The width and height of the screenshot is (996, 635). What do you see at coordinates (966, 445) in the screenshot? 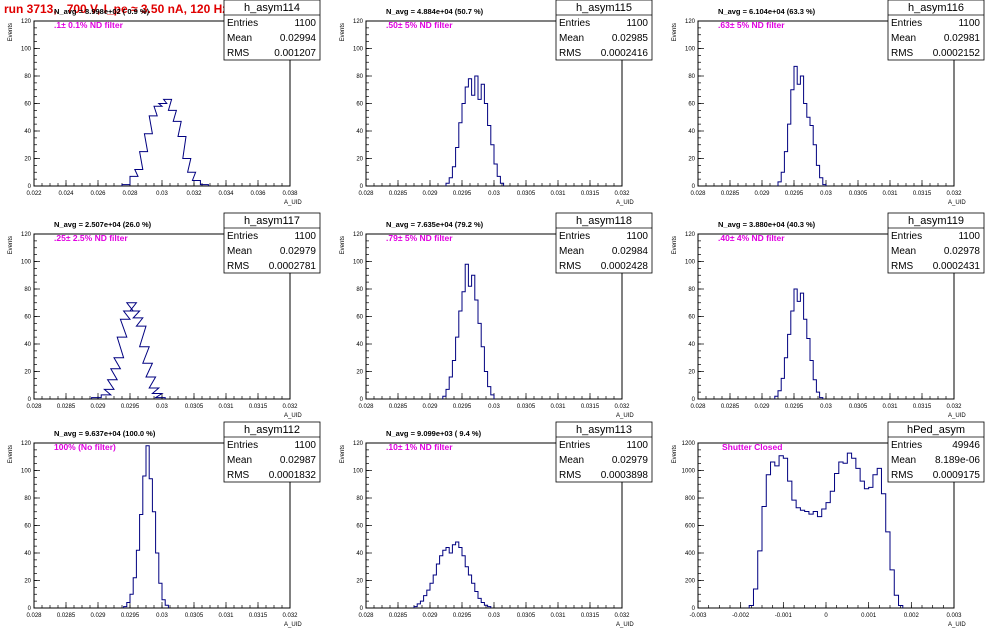
I see `entries-value: 49946` at bounding box center [966, 445].